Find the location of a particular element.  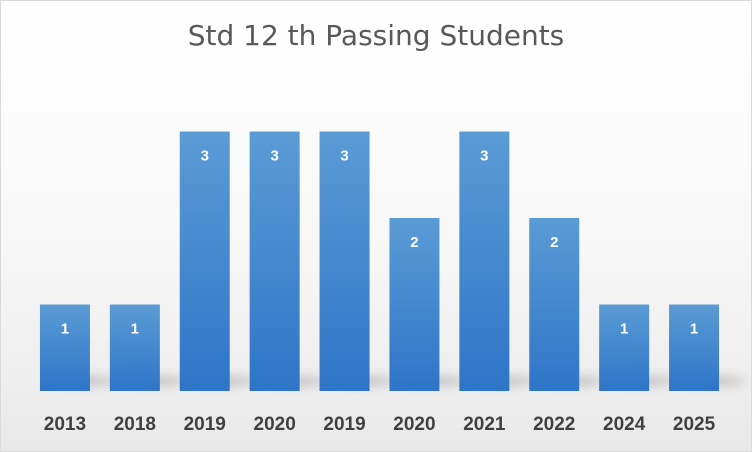

x-tick-label-1: 2013 is located at coordinates (65, 424).